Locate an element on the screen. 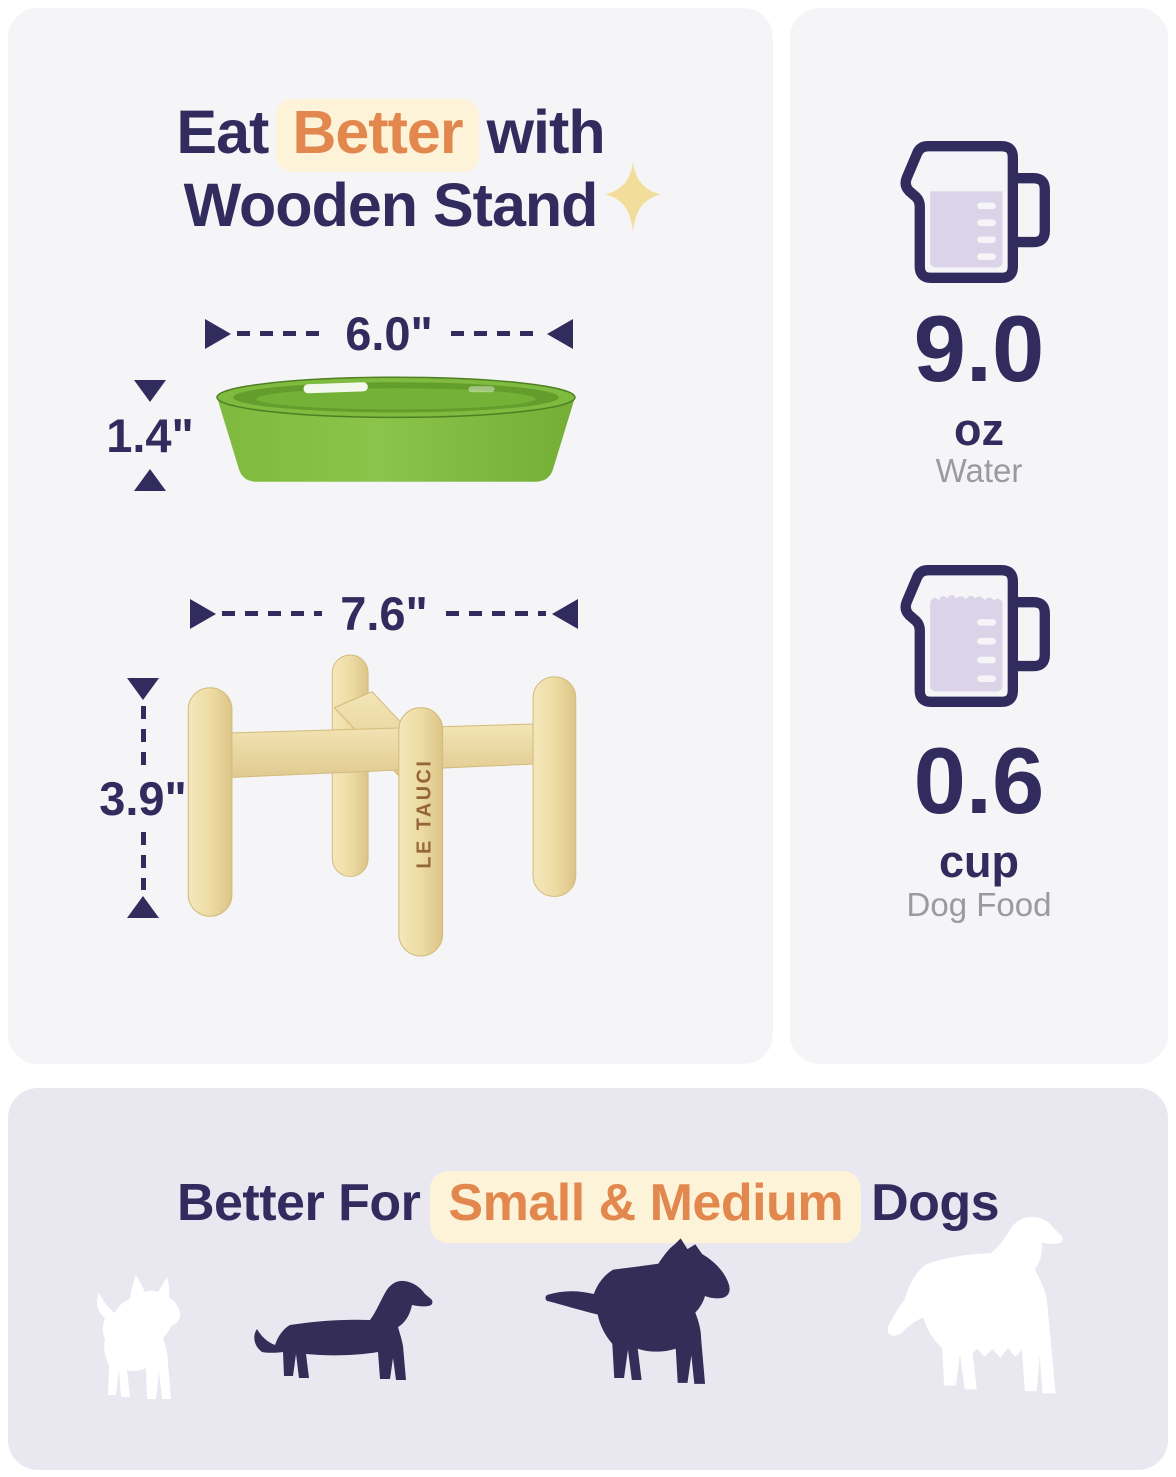 This screenshot has width=1176, height=1477. title-line1: Eat Better with is located at coordinates (391, 134).